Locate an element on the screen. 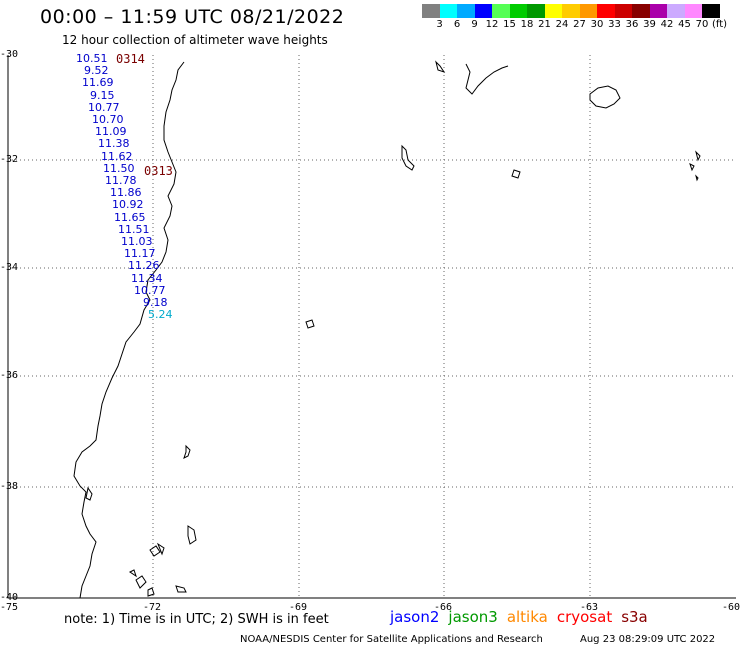 Image resolution: width=740 pixels, height=650 pixels. color-legend: 3 6 9 12 15 18 21 24 27 30 33 36 39 42 45 70 (ft) is located at coordinates (574, 18).